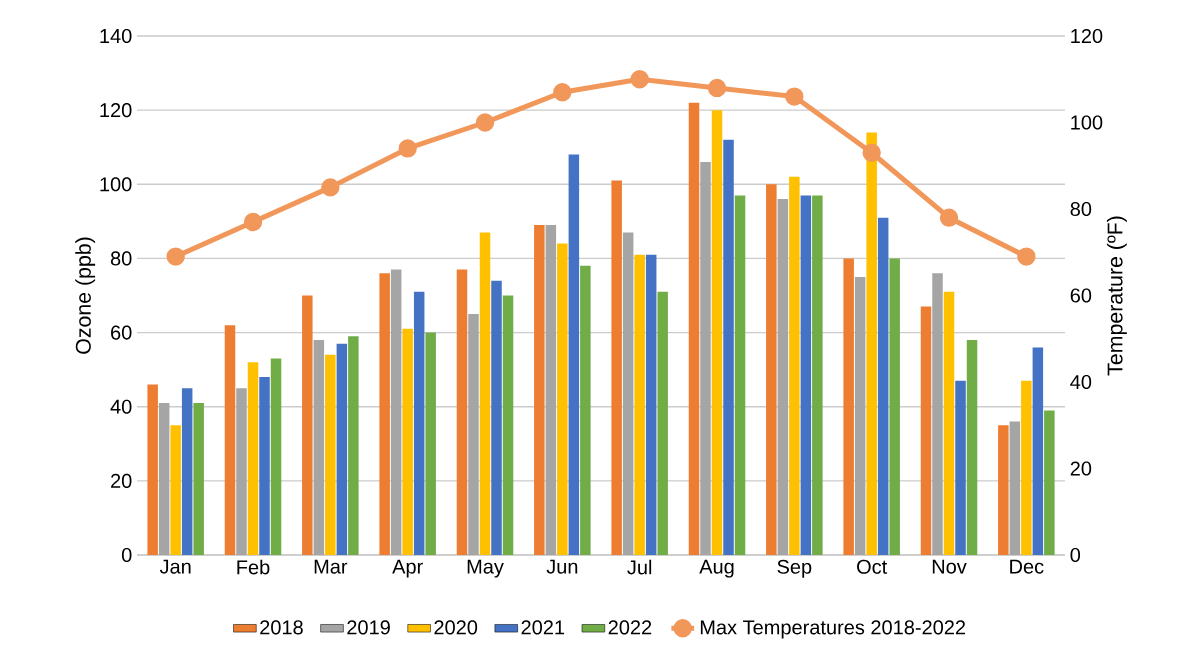 The width and height of the screenshot is (1194, 668). I want to click on y-tick-label: 140, so click(116, 36).